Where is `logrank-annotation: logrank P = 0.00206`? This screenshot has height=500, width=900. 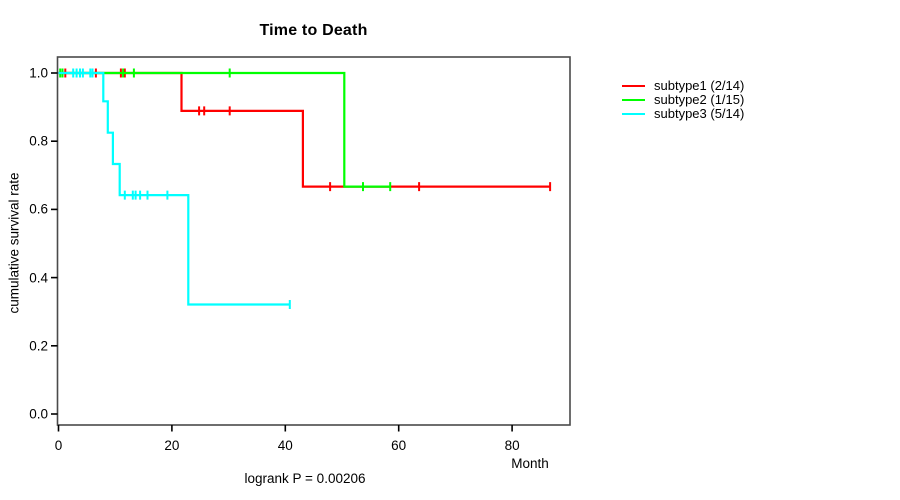
logrank-annotation: logrank P = 0.00206 is located at coordinates (305, 478).